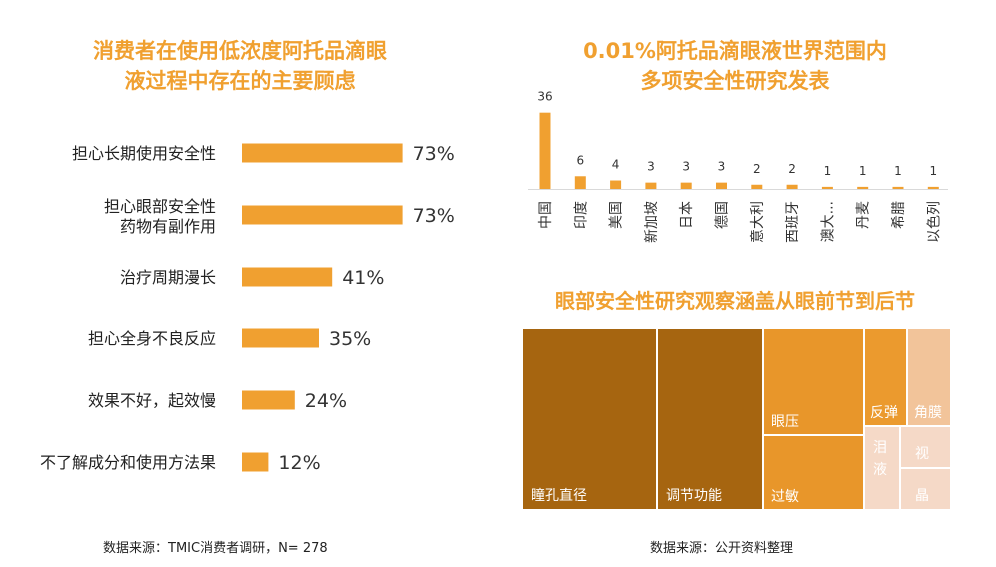  Describe the element at coordinates (299, 463) in the screenshot. I see `bar-value-label-5: 12%` at that location.